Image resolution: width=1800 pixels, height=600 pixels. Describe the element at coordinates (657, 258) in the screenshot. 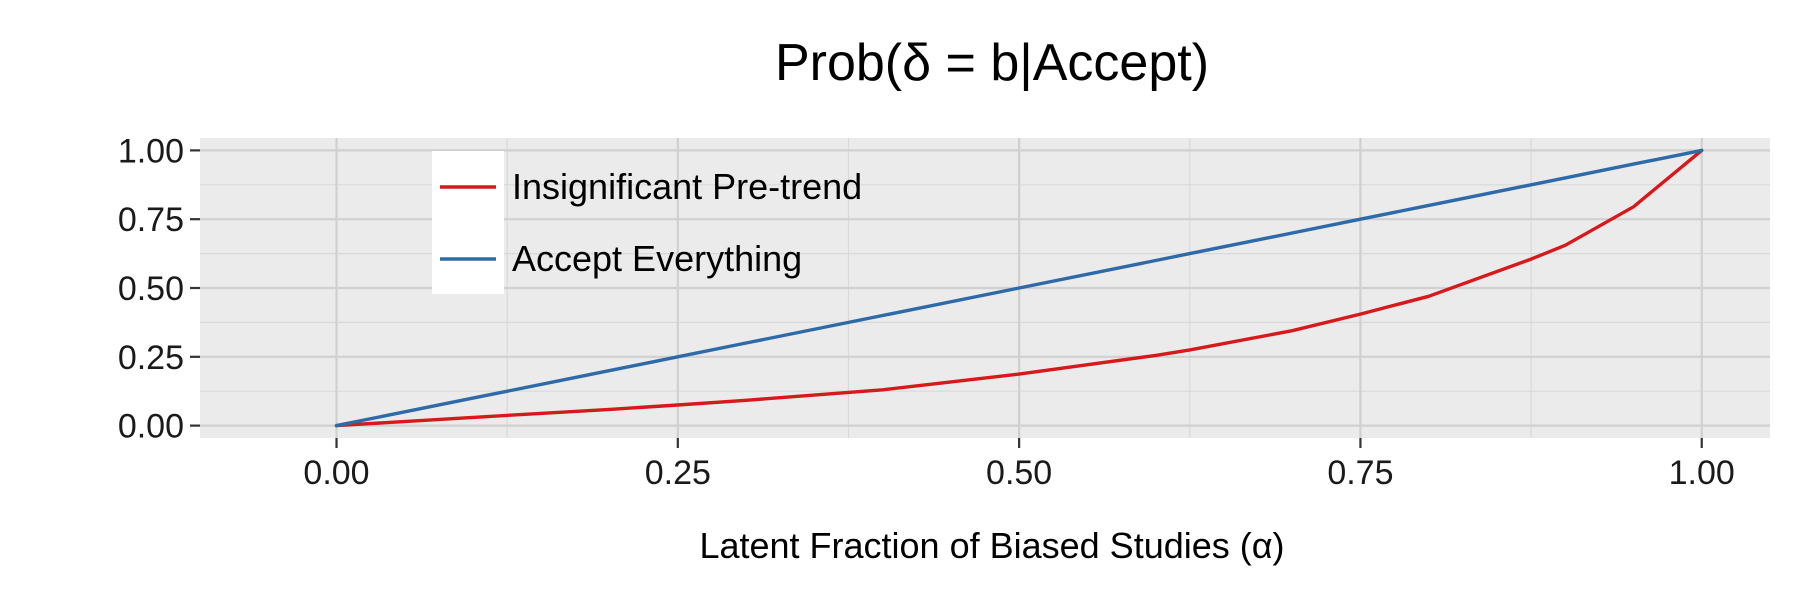

I see `legend-label: Accept Everything` at that location.